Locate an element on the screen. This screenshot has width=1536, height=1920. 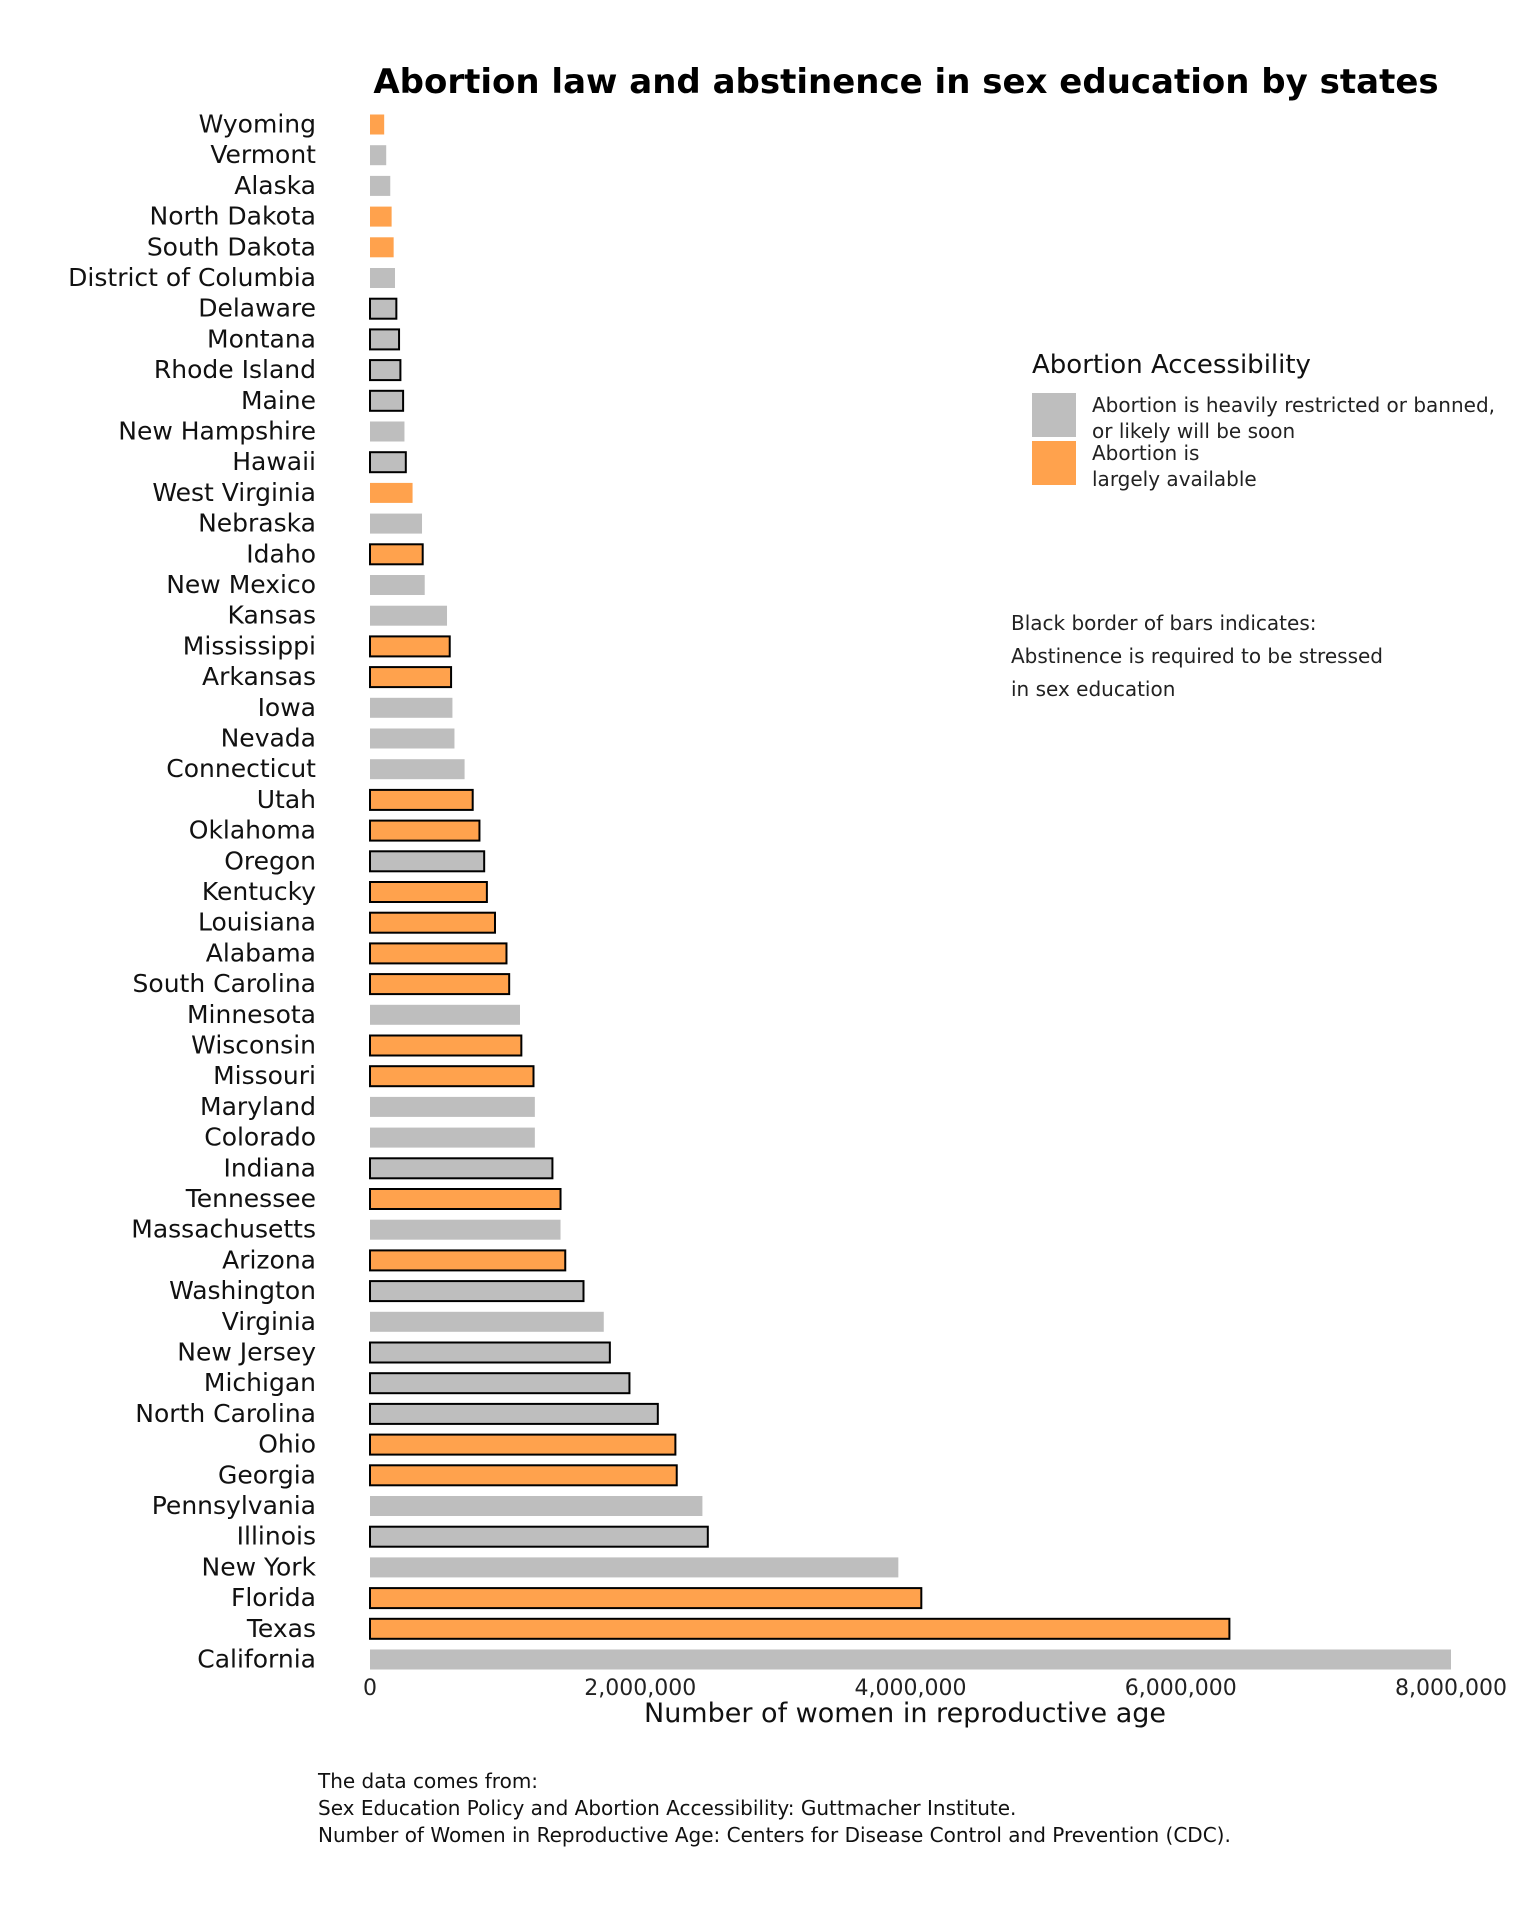
bar-alaska is located at coordinates (380, 185).